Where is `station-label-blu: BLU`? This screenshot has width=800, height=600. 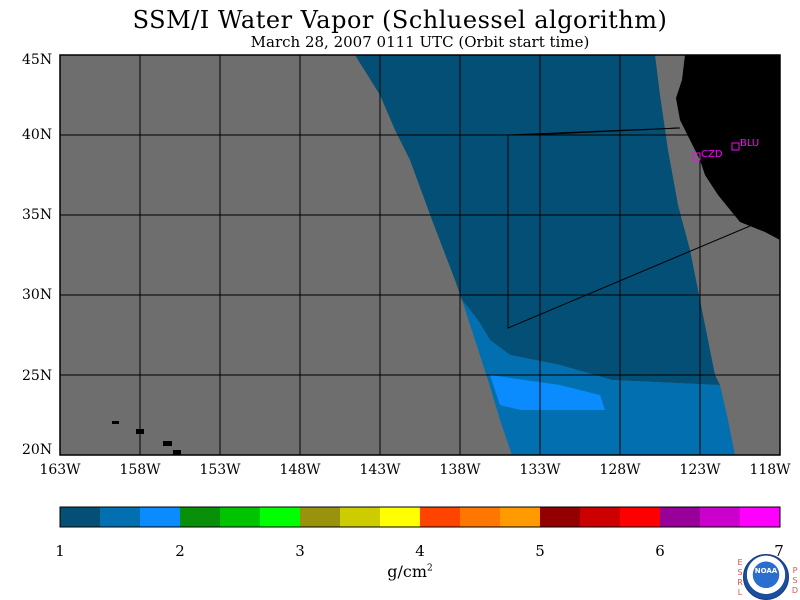 station-label-blu: BLU is located at coordinates (749, 143).